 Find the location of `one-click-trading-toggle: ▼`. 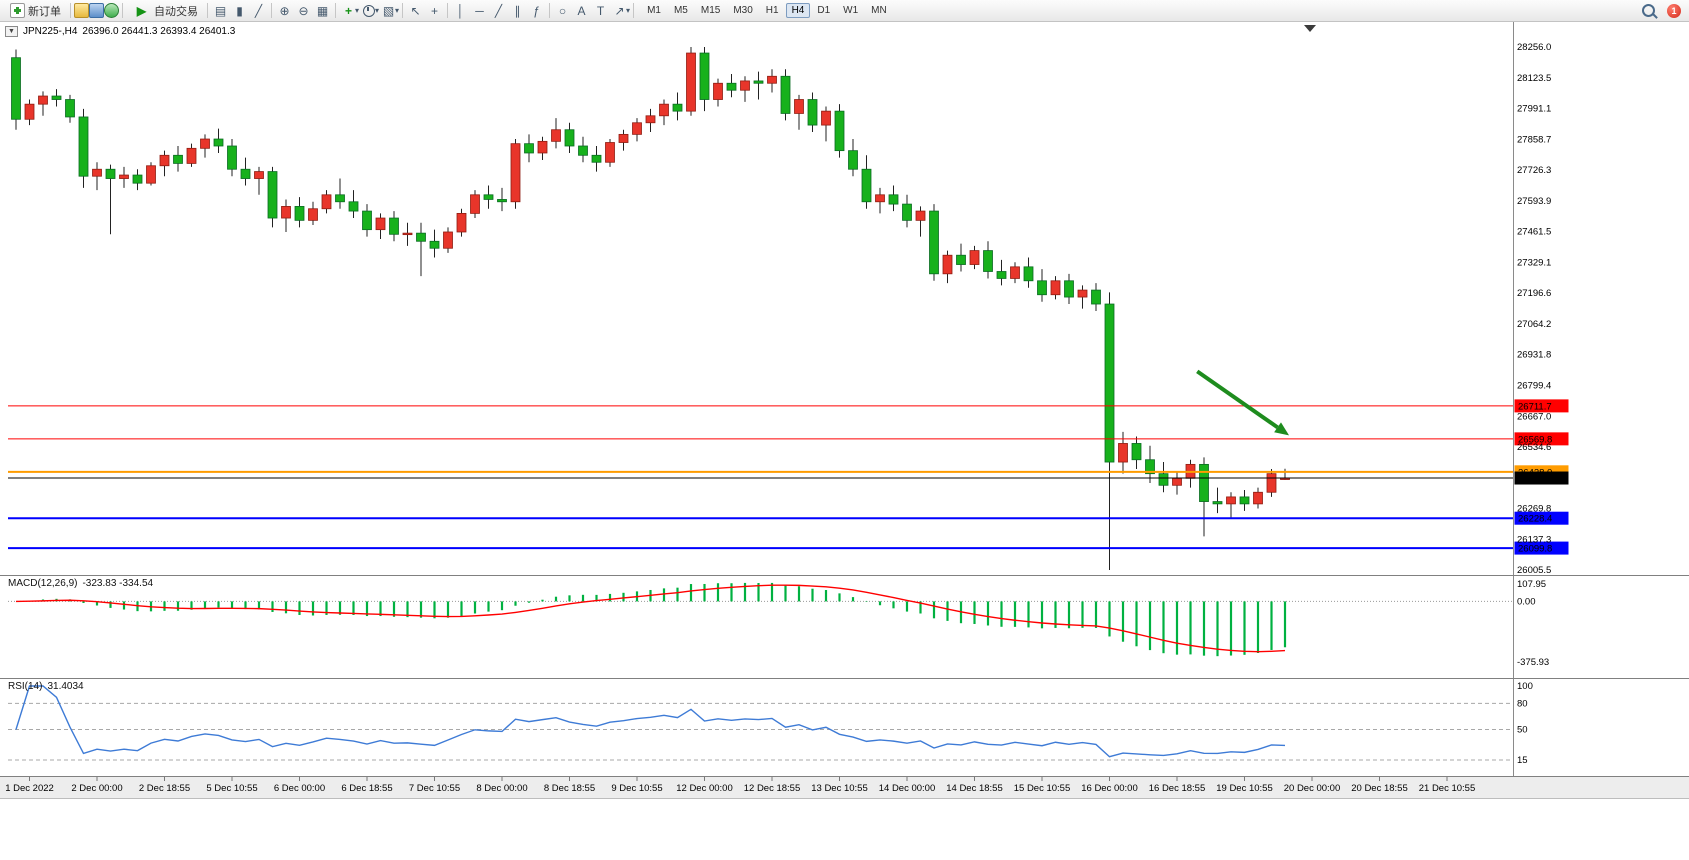

one-click-trading-toggle: ▼ is located at coordinates (11, 31).